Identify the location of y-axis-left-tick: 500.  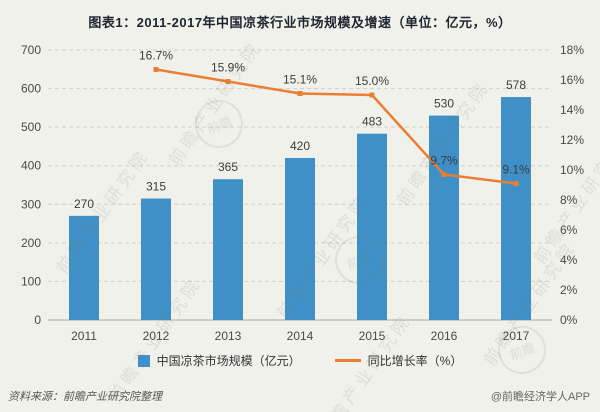
(31, 127).